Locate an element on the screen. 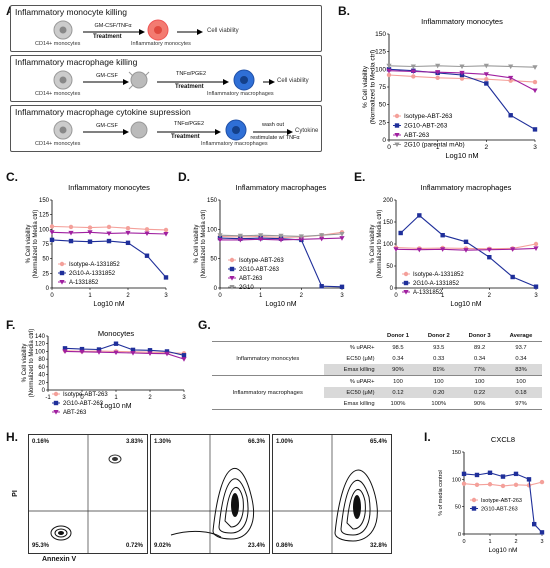 This screenshot has height=568, width=550. y-tick-label: 25 is located at coordinates (383, 122).